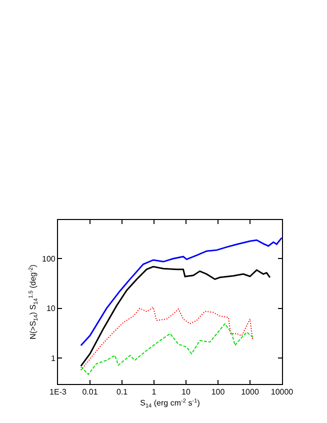 This screenshot has width=327, height=423. What do you see at coordinates (154, 392) in the screenshot?
I see `x-tick-label: 1` at bounding box center [154, 392].